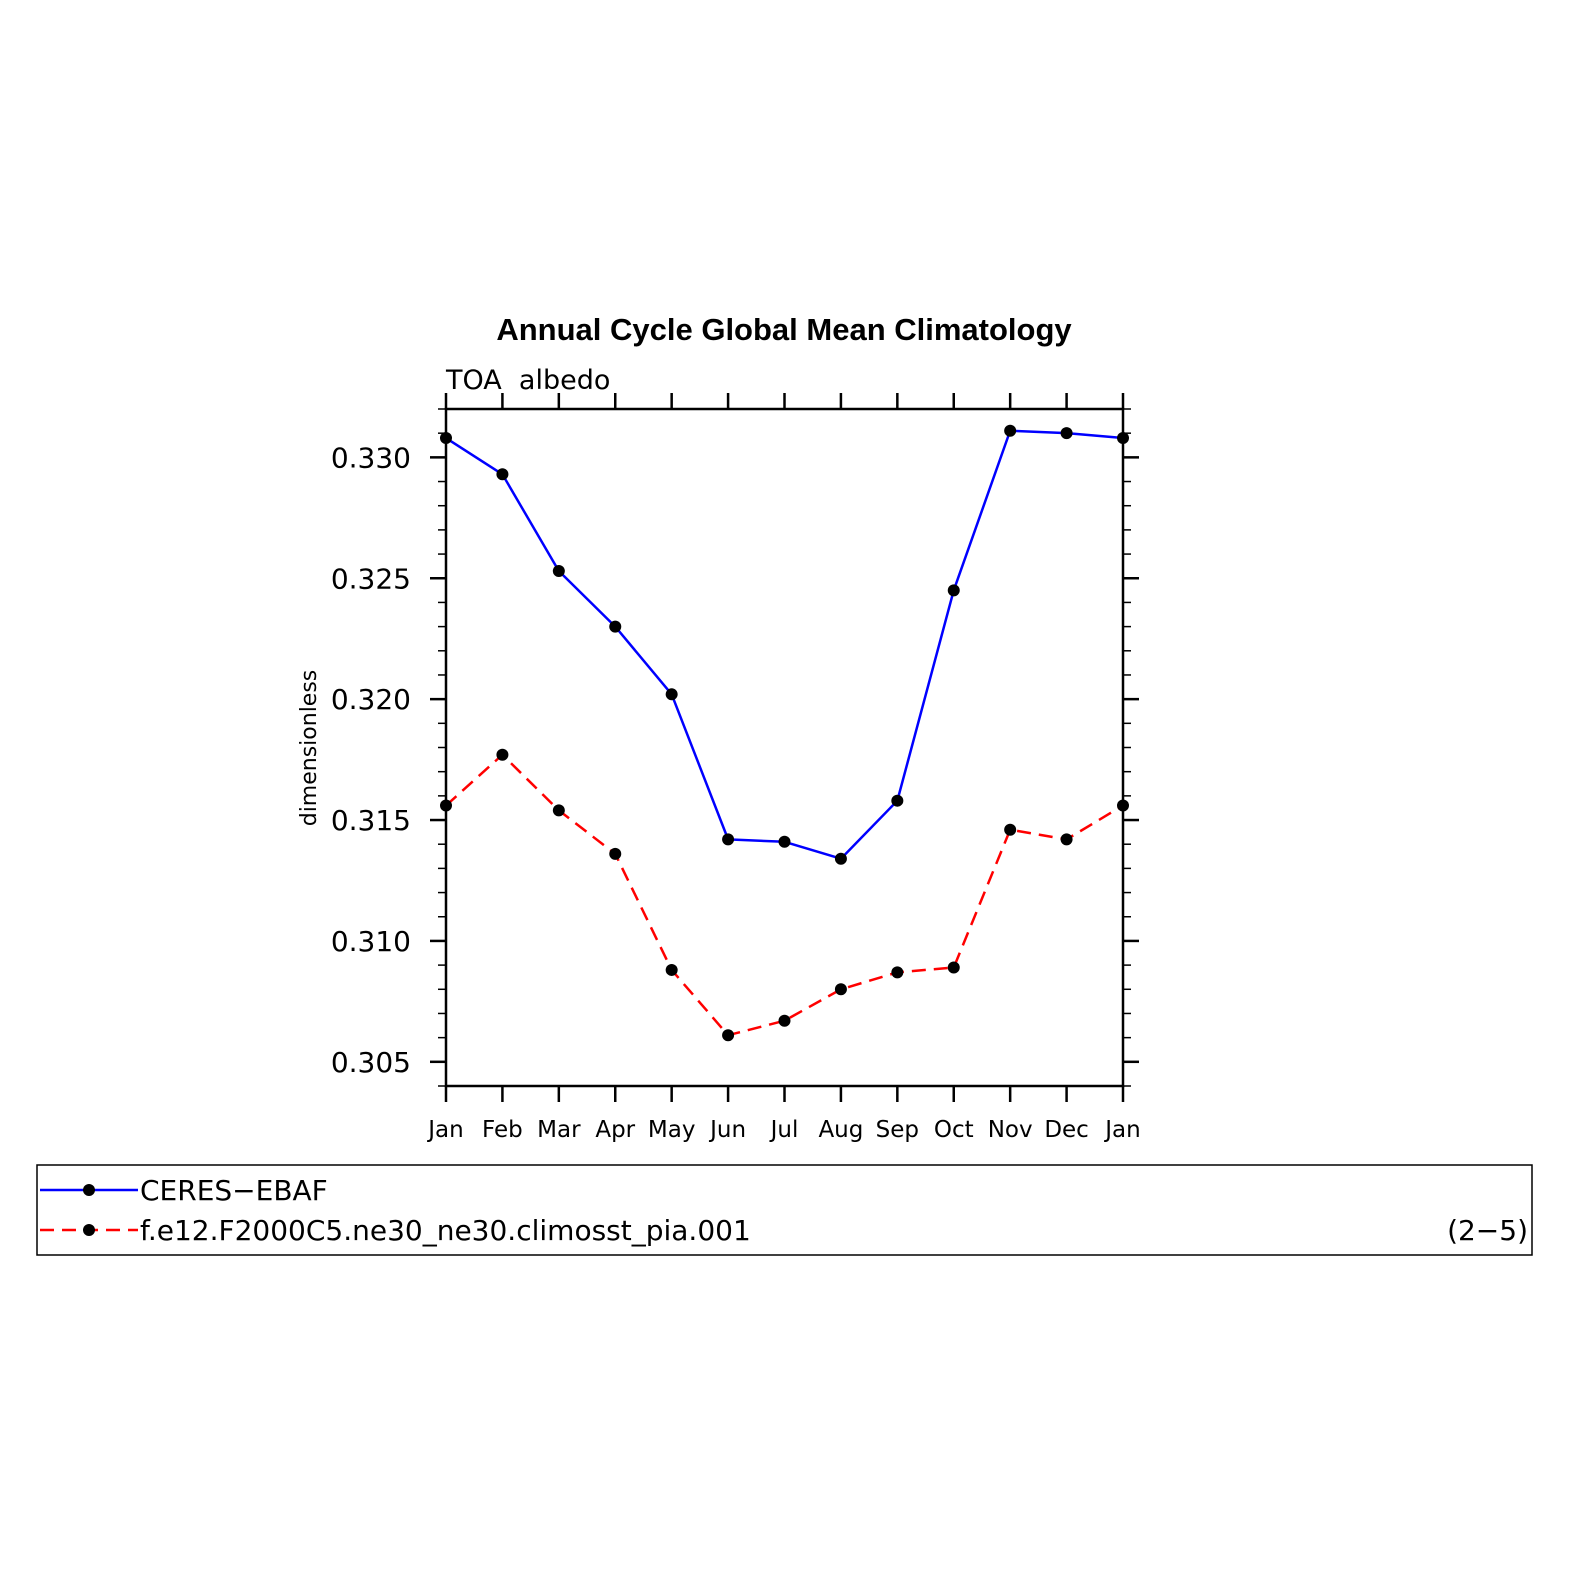  Describe the element at coordinates (1487, 1230) in the screenshot. I see `legend-note: (2−5)` at that location.